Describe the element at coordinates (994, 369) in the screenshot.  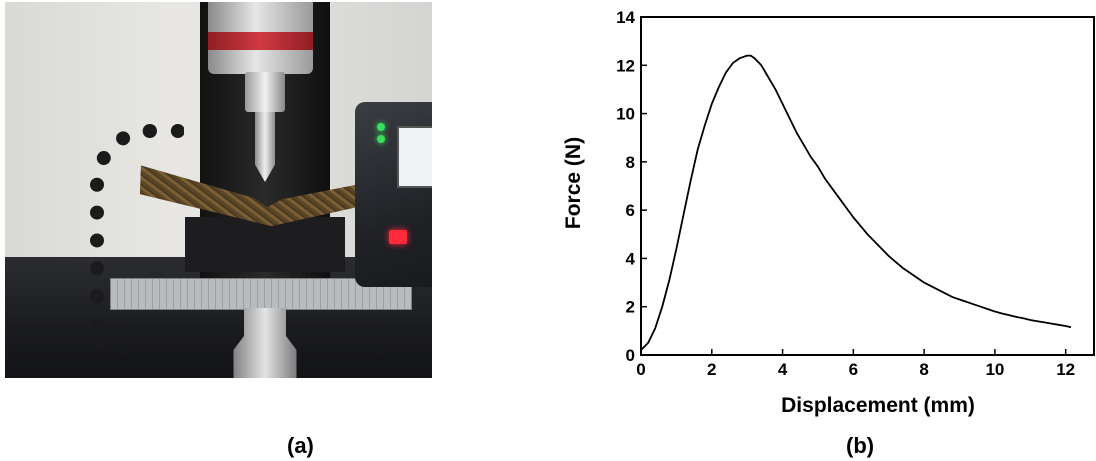
I see `x-tick-label: 10` at that location.